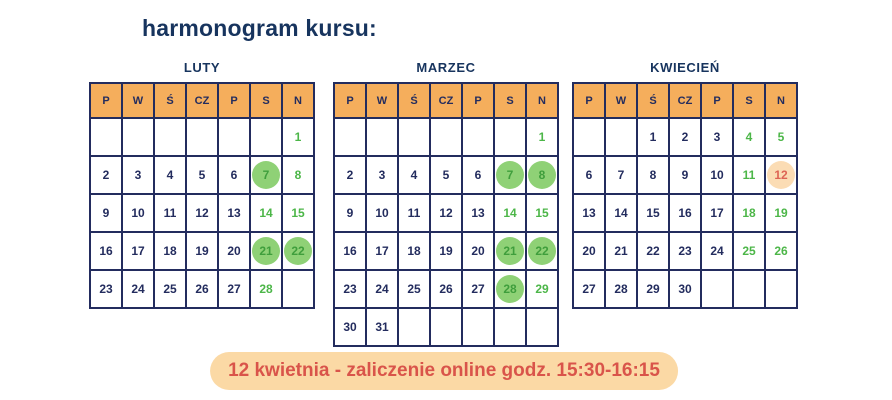 The width and height of the screenshot is (892, 400). Describe the element at coordinates (717, 213) in the screenshot. I see `day-cell: 17` at that location.